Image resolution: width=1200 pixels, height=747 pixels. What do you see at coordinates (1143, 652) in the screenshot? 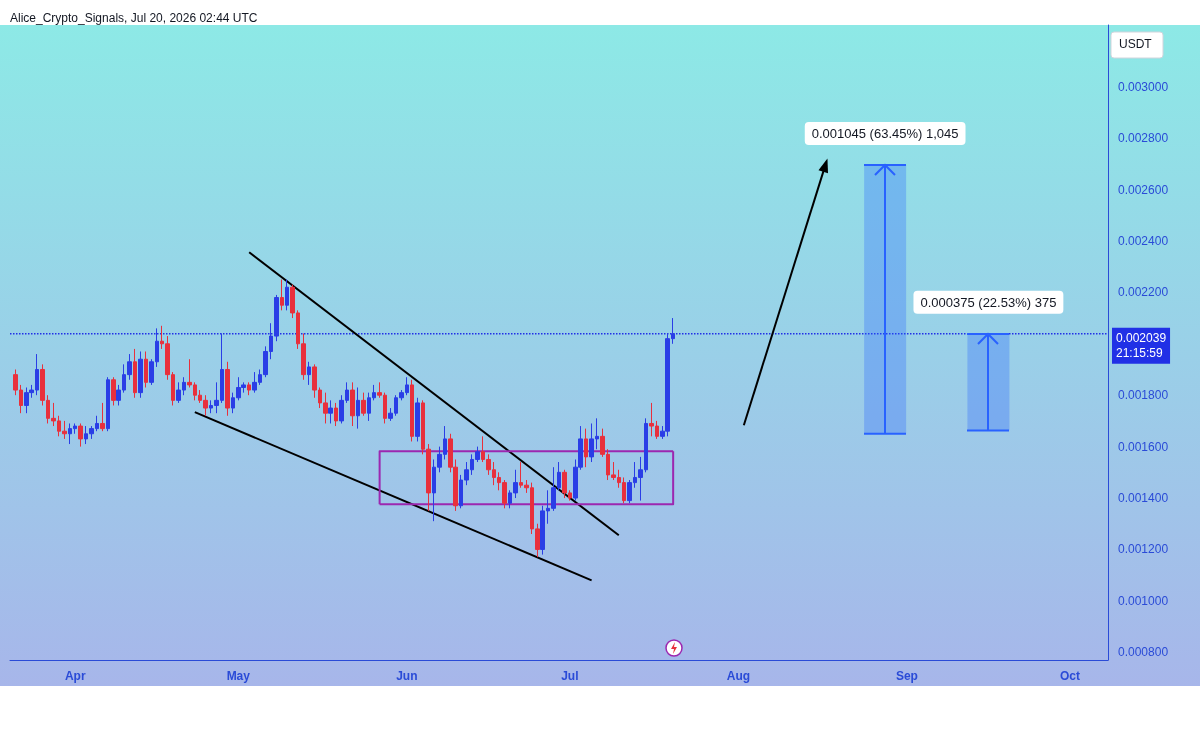
I see `y-tick-label: 0.000800` at bounding box center [1143, 652].